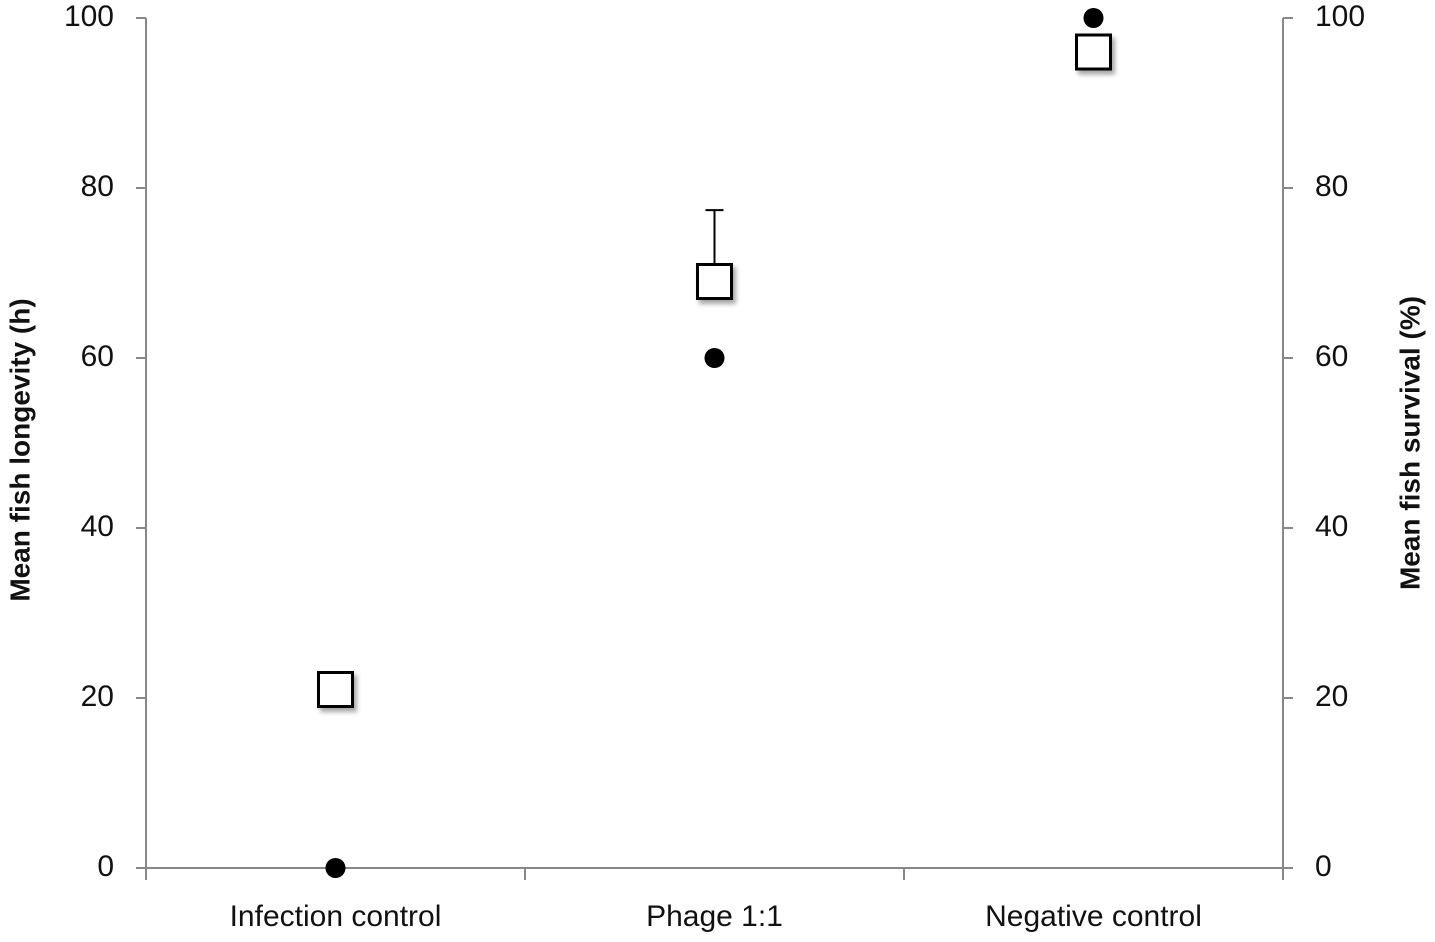 The height and width of the screenshot is (942, 1435). What do you see at coordinates (1340, 16) in the screenshot?
I see `y2-tick-label: 100` at bounding box center [1340, 16].